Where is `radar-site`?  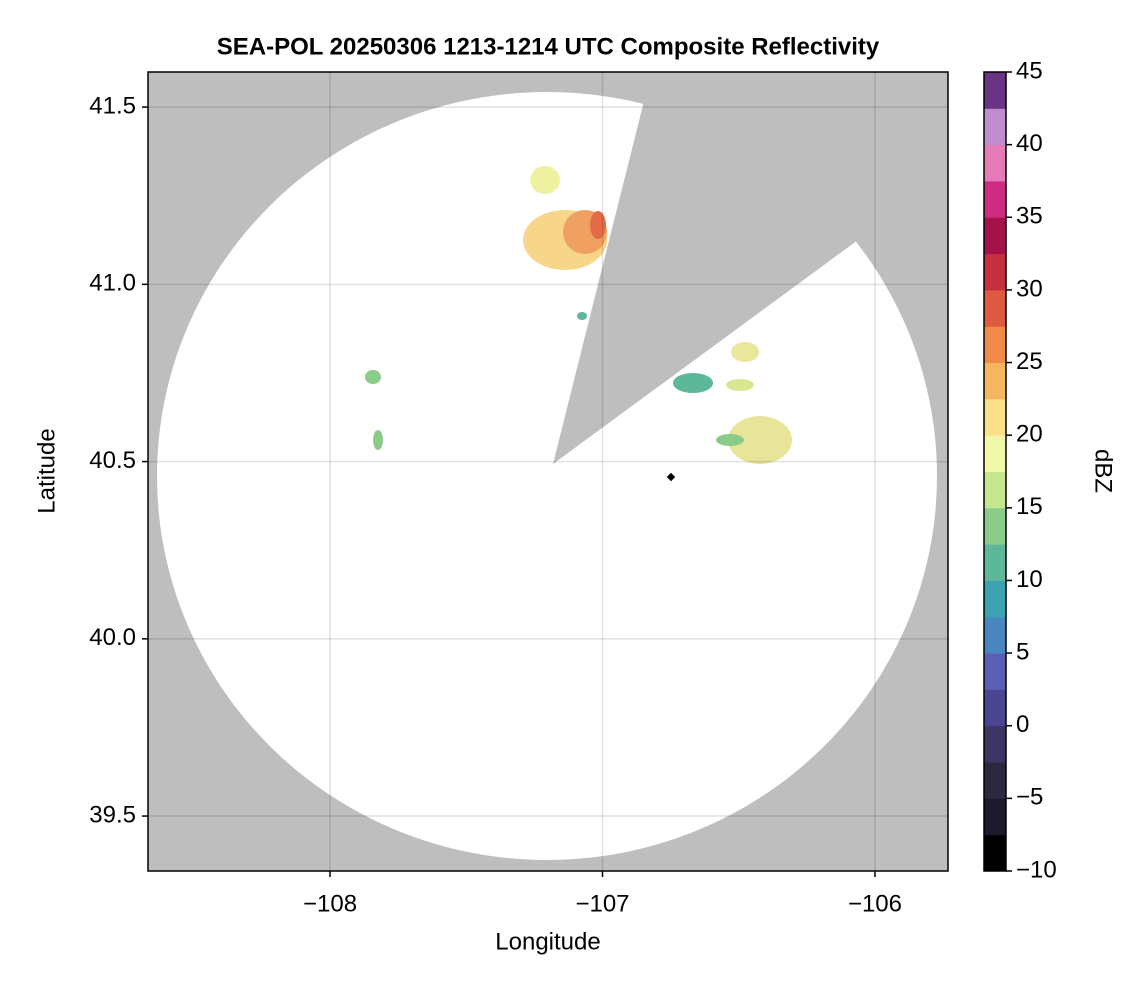
radar-site is located at coordinates (671, 477).